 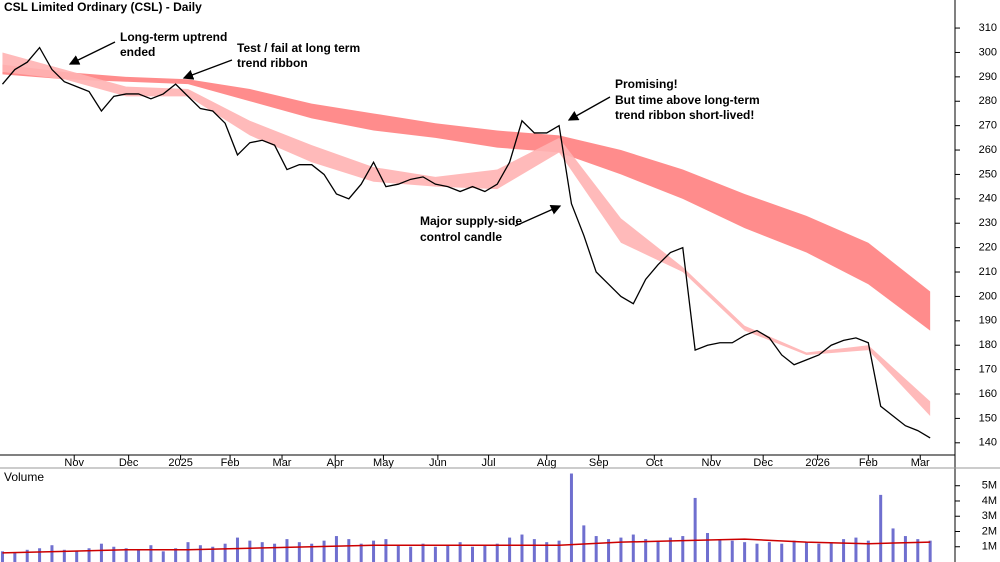 What do you see at coordinates (989, 516) in the screenshot?
I see `y2-tick-label: 3M` at bounding box center [989, 516].